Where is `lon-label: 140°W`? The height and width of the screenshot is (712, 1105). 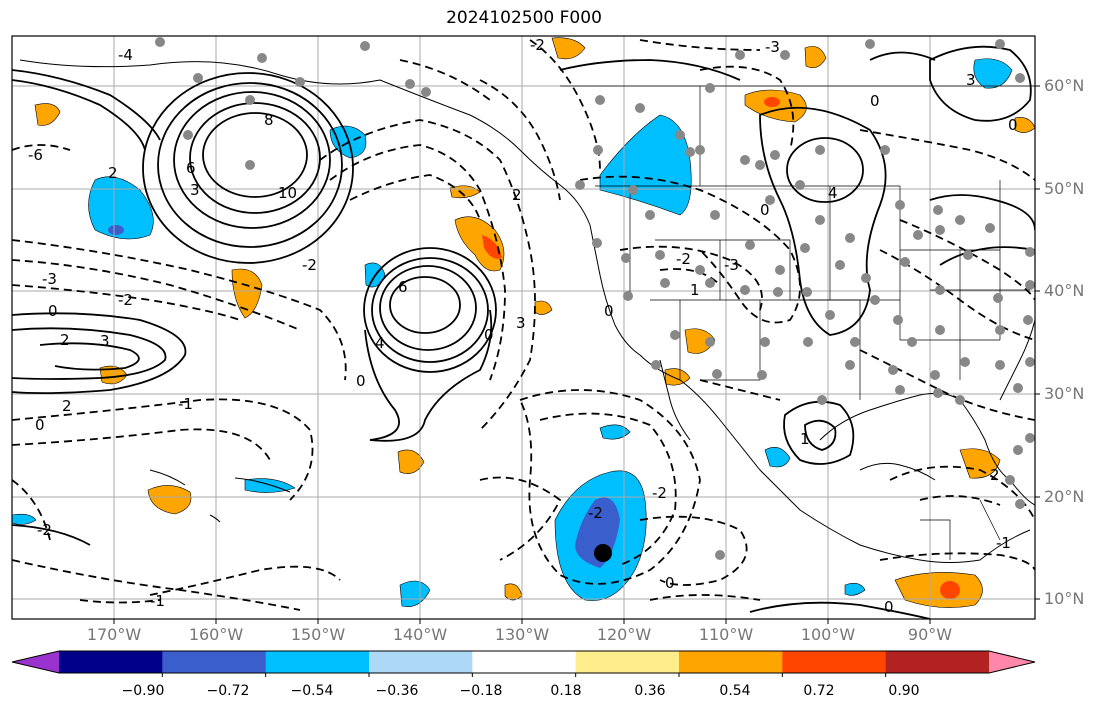
lon-label: 140°W is located at coordinates (420, 634).